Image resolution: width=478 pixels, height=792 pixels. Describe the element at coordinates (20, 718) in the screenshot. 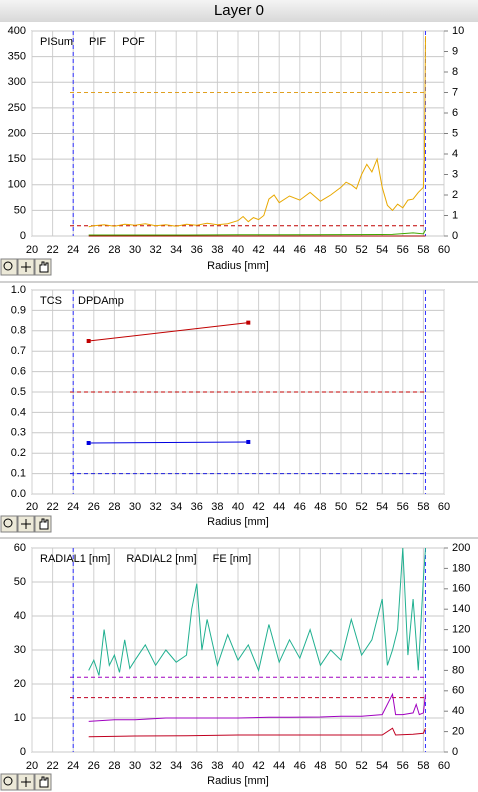

I see `y-tick-label: 10` at that location.